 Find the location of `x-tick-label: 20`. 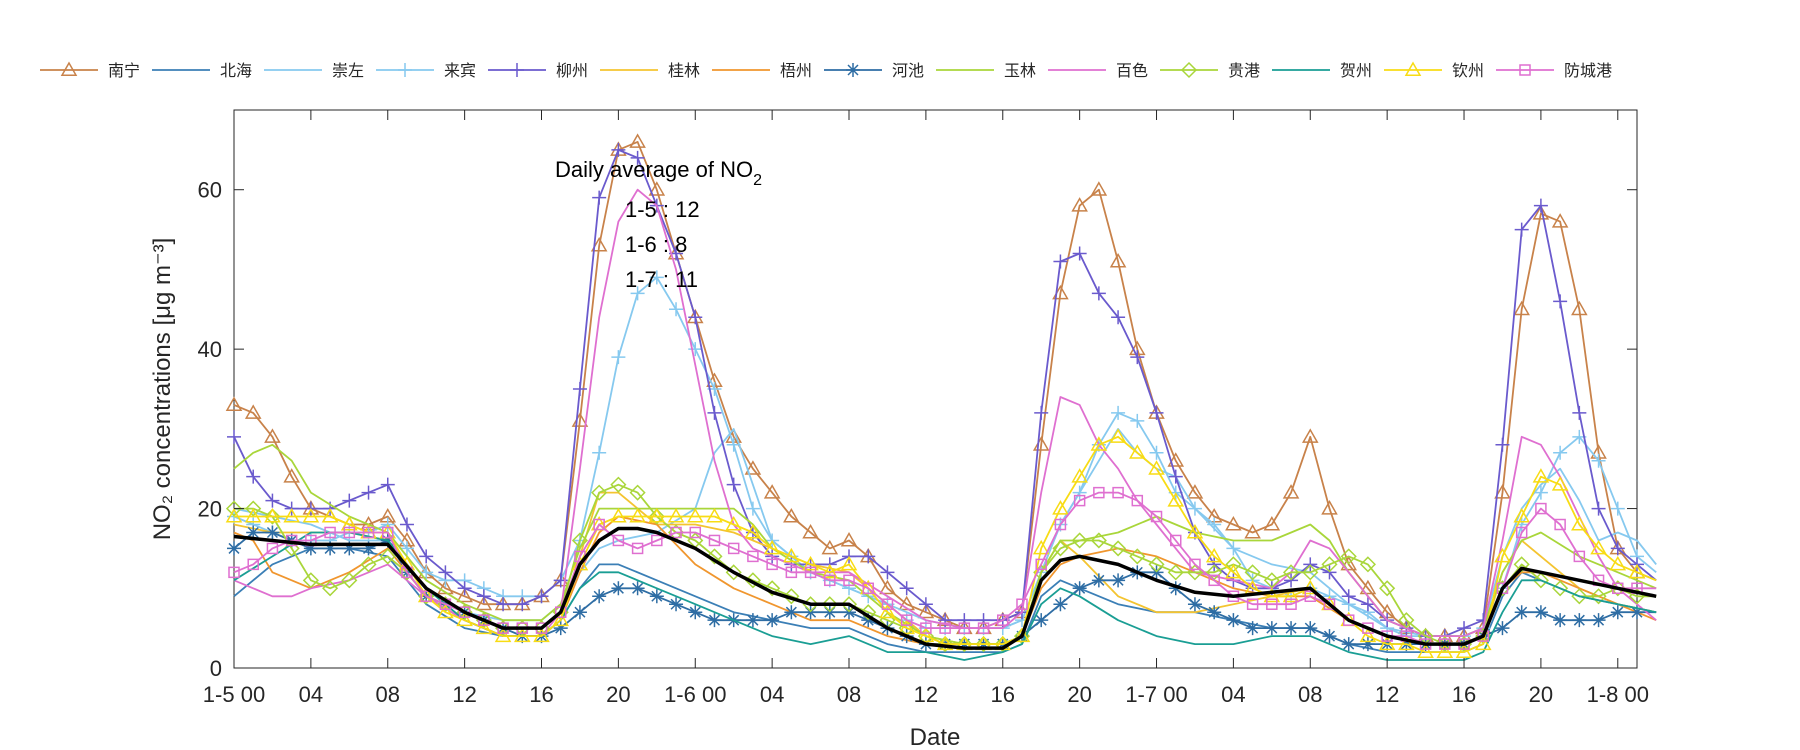

x-tick-label: 20 is located at coordinates (1079, 694).